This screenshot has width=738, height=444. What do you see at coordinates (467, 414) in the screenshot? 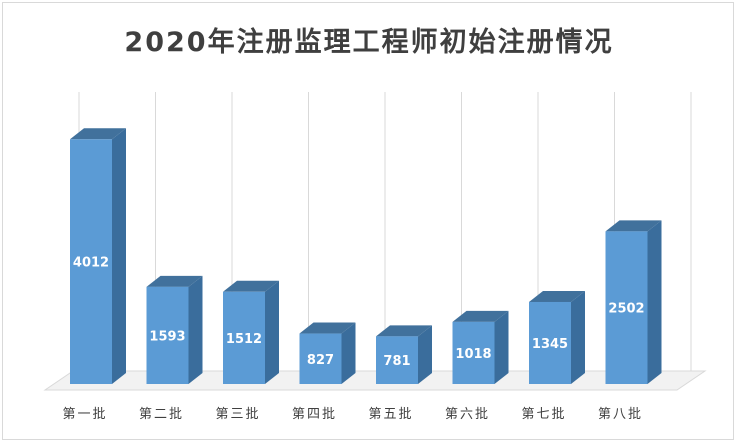
I see `category-label: 第六批` at bounding box center [467, 414].